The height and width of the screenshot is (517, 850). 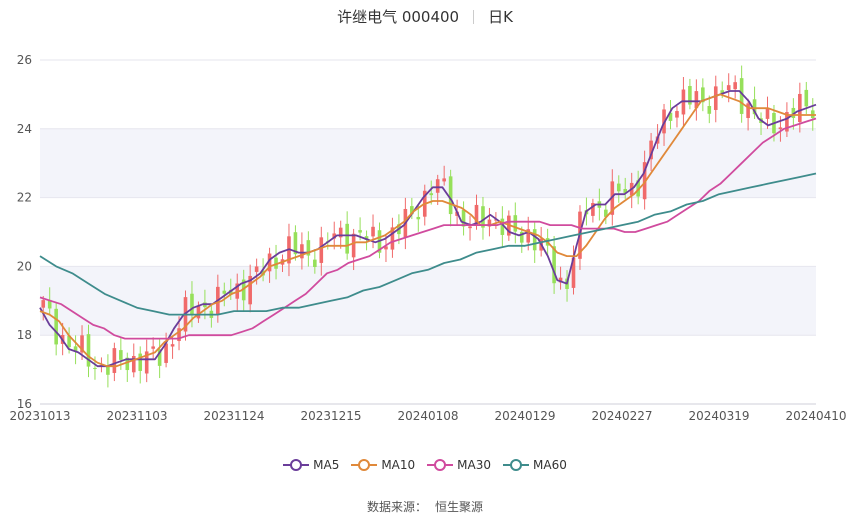 What do you see at coordinates (24, 60) in the screenshot?
I see `y-tick-label: 26` at bounding box center [24, 60].